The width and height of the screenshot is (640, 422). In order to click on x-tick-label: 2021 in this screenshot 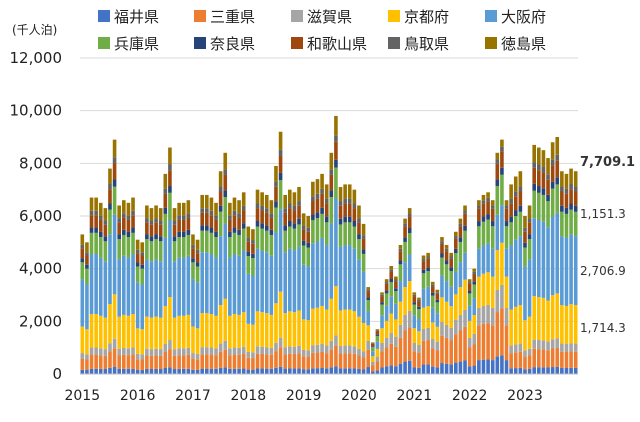, I will do `click(414, 396)`.